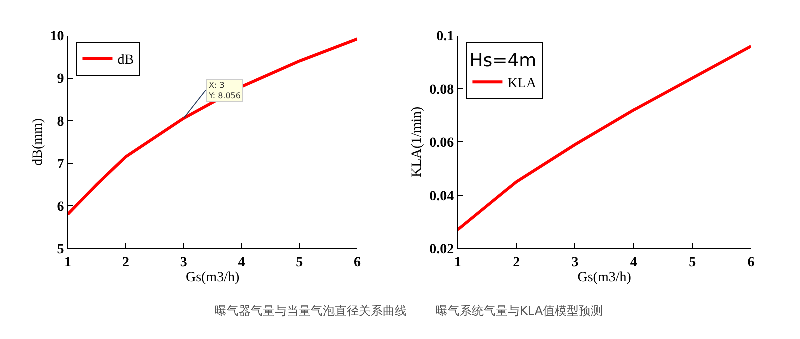 This screenshot has height=339, width=800. What do you see at coordinates (60, 80) in the screenshot?
I see `y-tick-label: 9` at bounding box center [60, 80].